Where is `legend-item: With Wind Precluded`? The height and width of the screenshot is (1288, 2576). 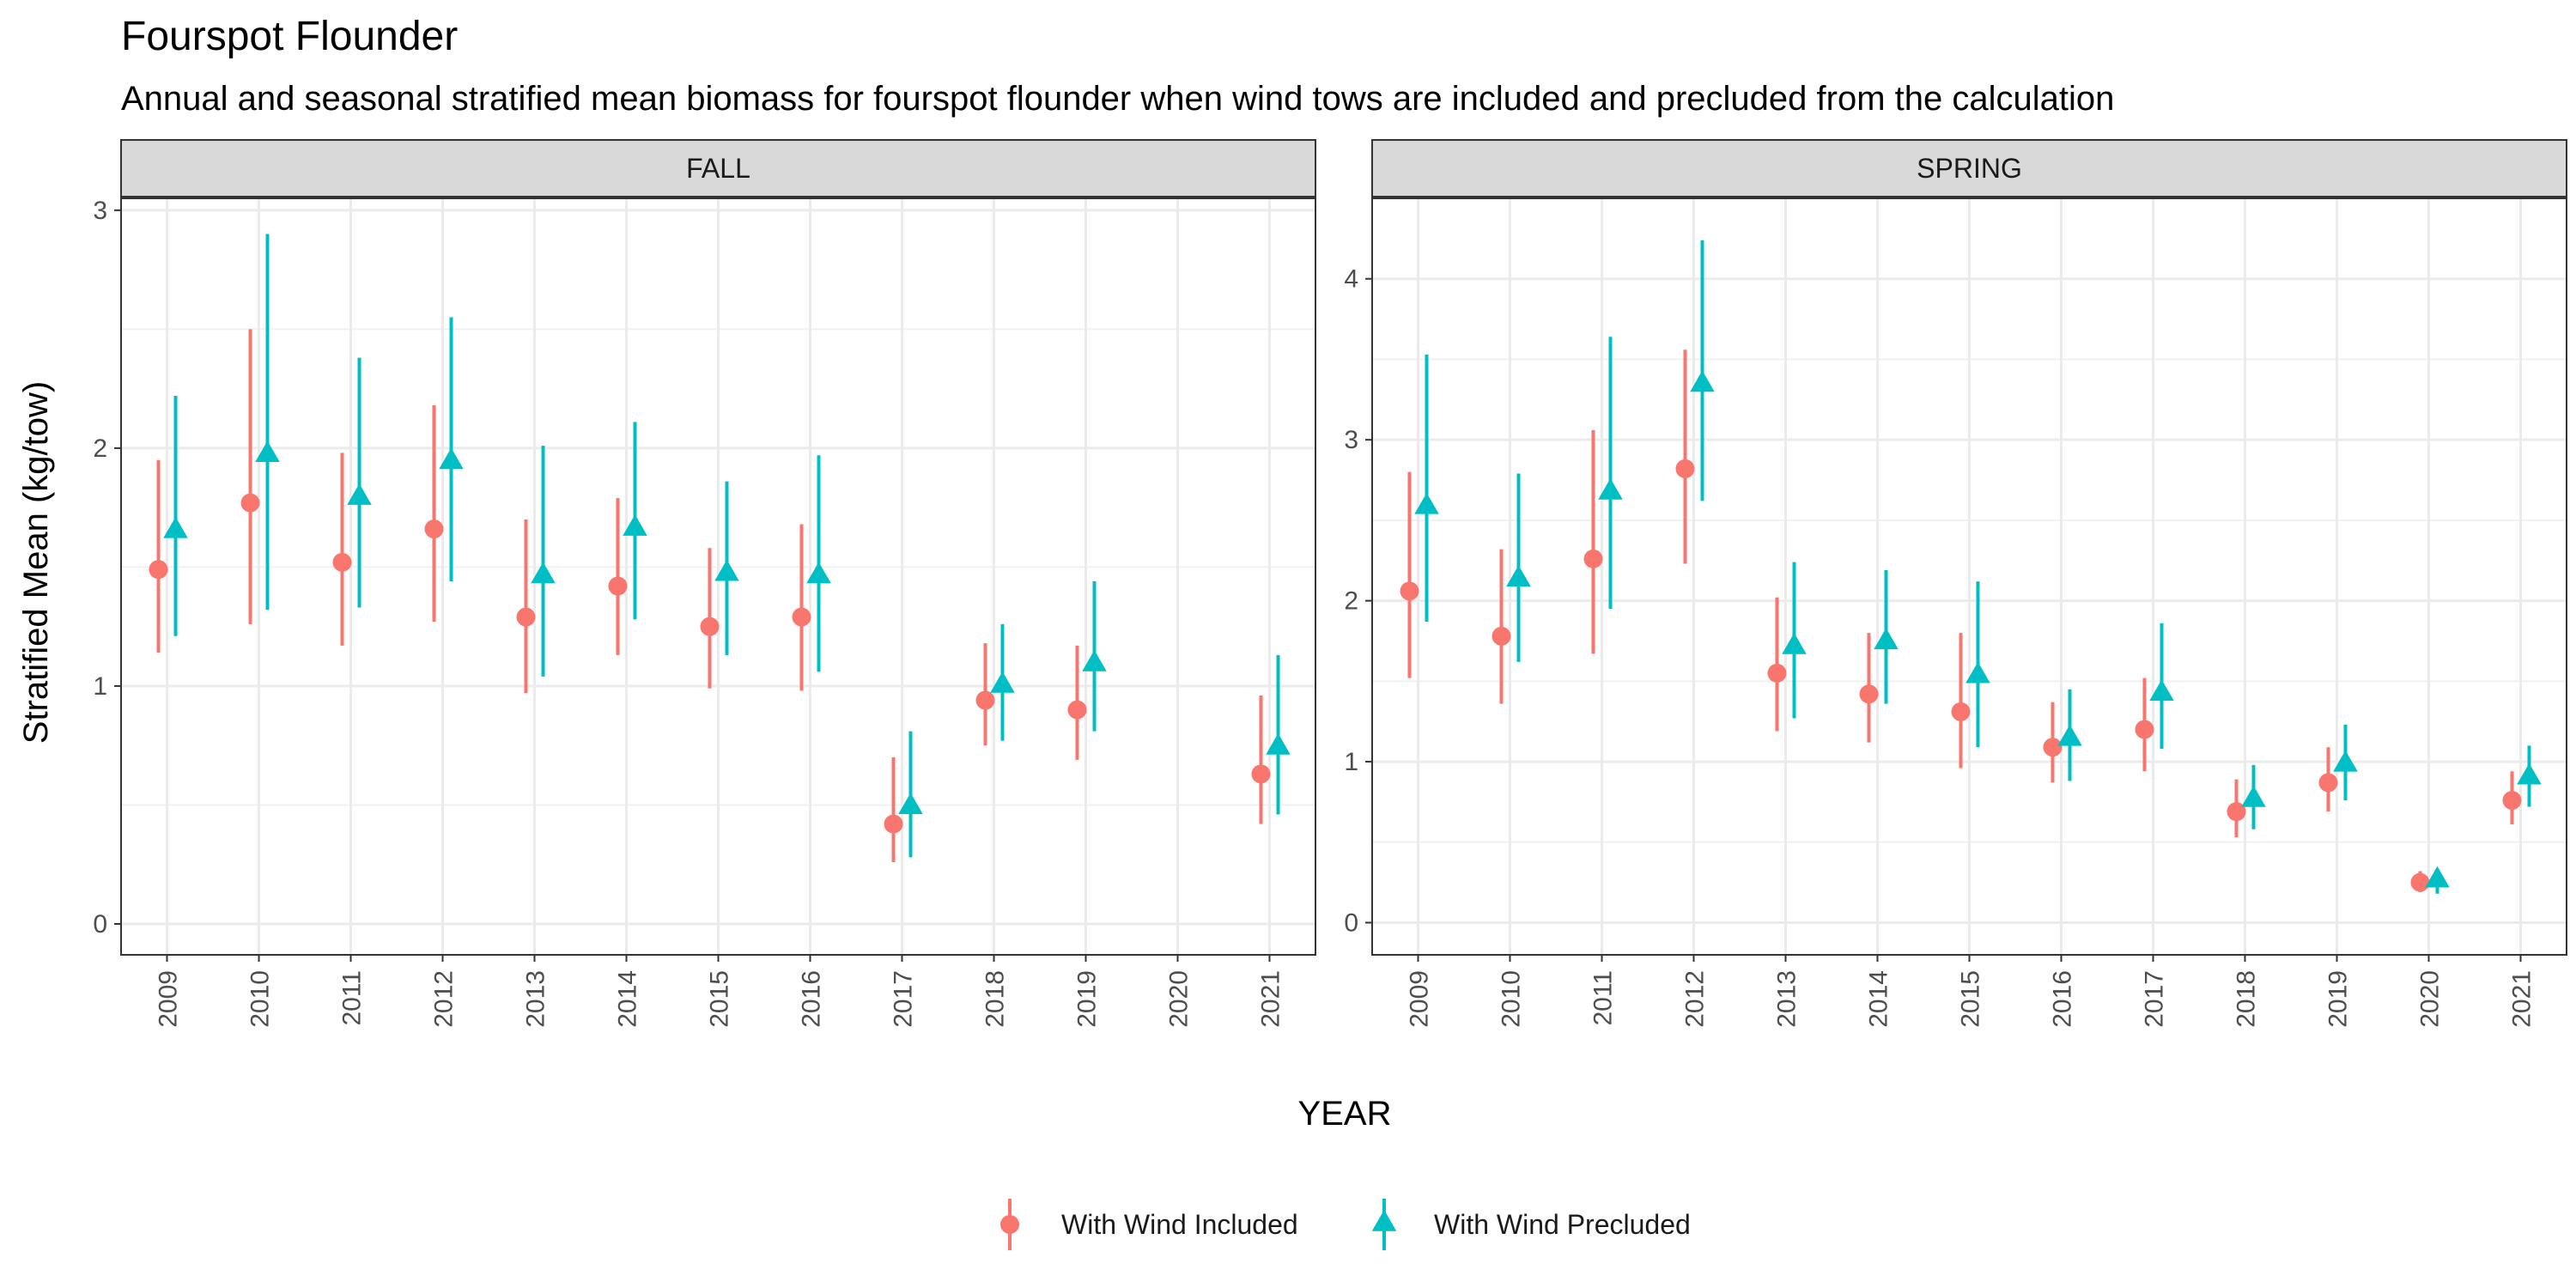 legend-item: With Wind Precluded is located at coordinates (1531, 1224).